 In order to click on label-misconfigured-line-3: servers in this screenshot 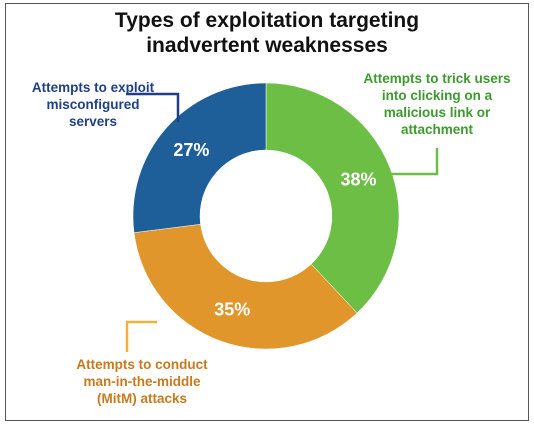, I will do `click(93, 121)`.